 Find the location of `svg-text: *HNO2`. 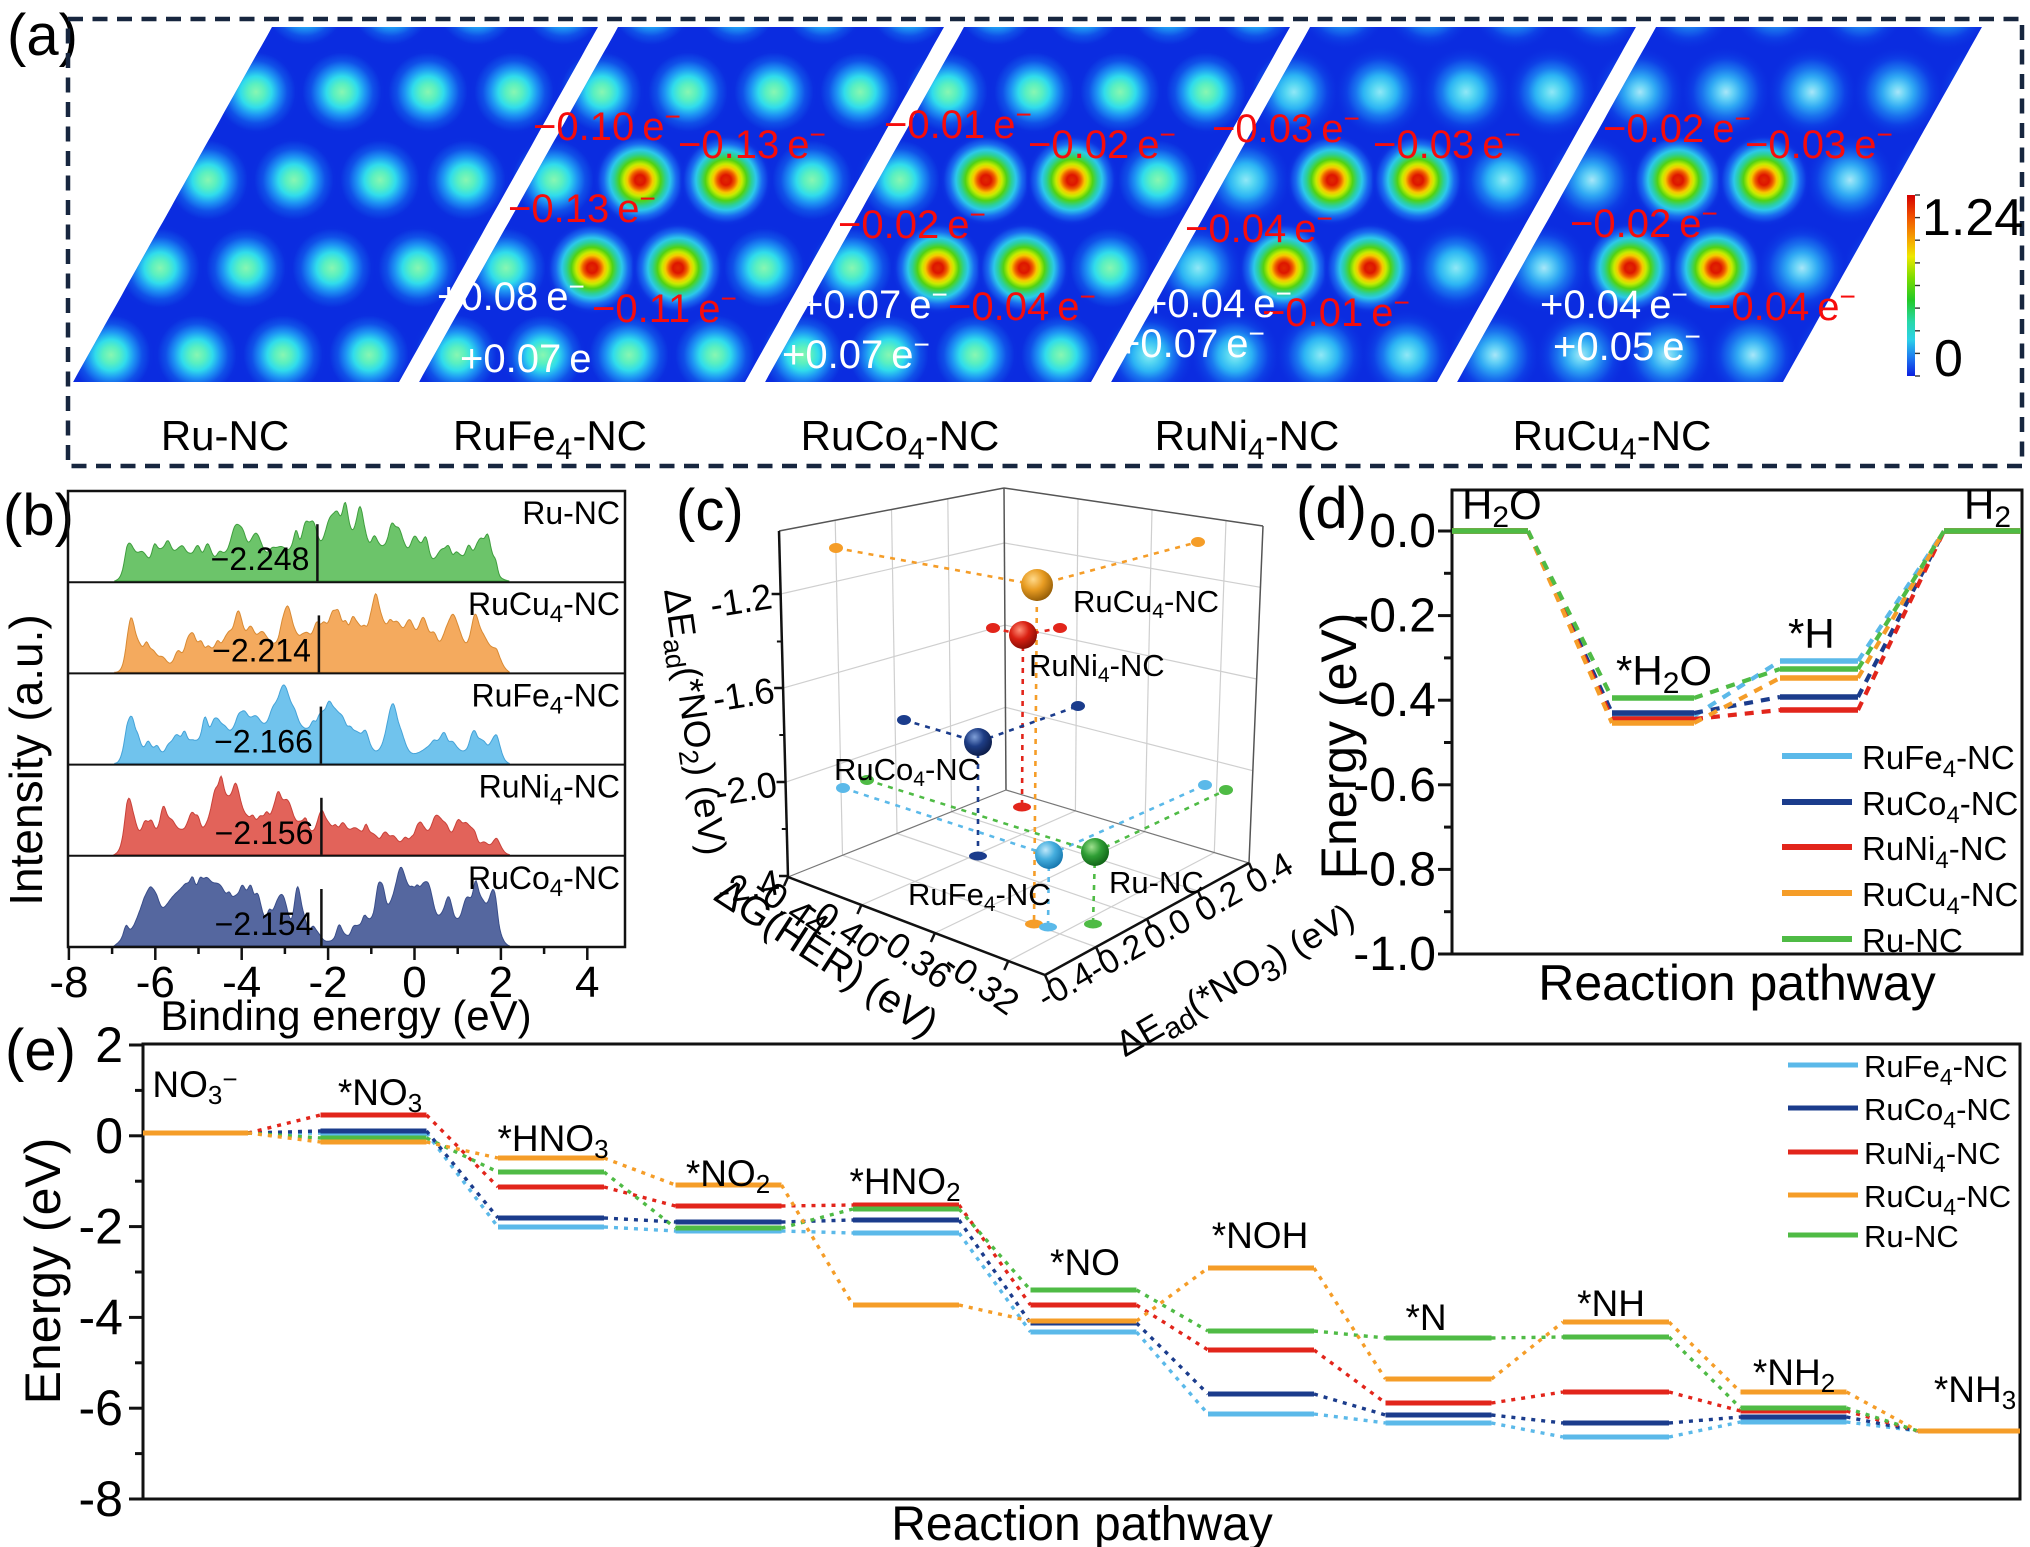

svg-text: *HNO2 is located at coordinates (904, 1184).